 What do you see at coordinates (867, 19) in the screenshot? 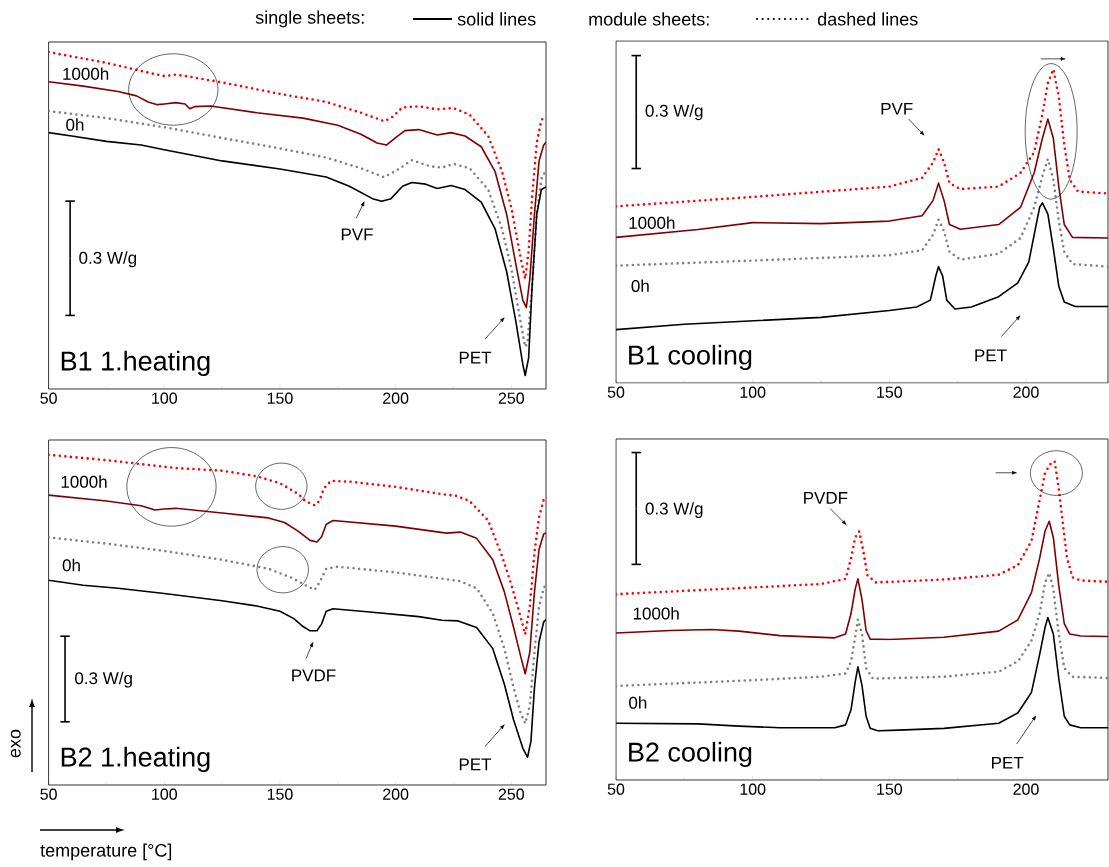
I see `text: dashed lines` at bounding box center [867, 19].